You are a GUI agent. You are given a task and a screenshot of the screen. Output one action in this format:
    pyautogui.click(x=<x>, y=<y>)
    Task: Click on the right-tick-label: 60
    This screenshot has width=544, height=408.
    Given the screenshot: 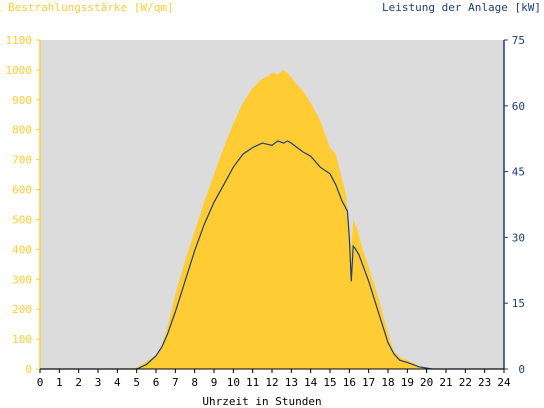 What is the action you would take?
    pyautogui.click(x=518, y=106)
    